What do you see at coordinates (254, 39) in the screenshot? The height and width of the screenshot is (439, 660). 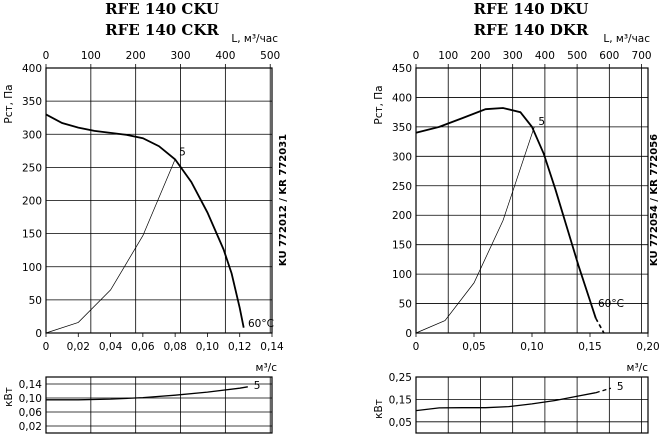 I see `chart-left-top-axis-label: L, м³/час` at bounding box center [254, 39].